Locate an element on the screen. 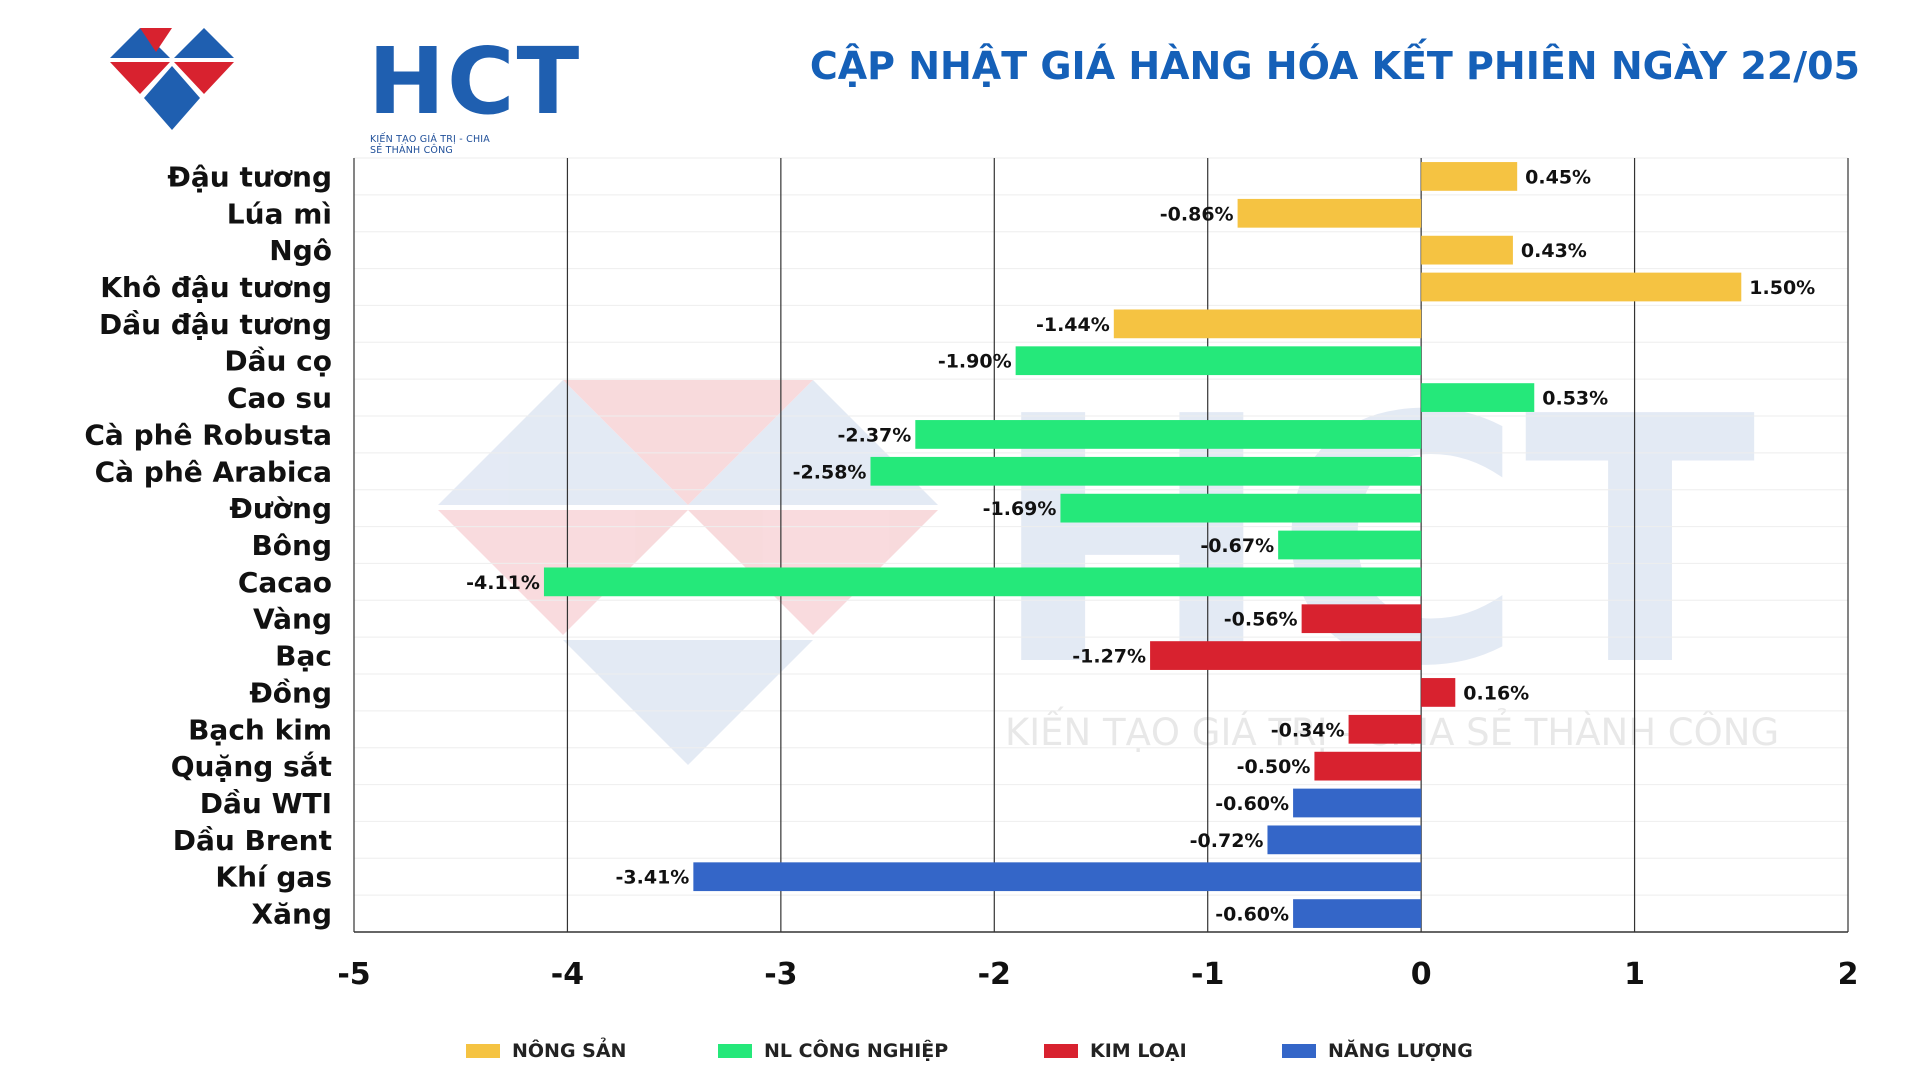  category-label: Ngô is located at coordinates (300, 250).